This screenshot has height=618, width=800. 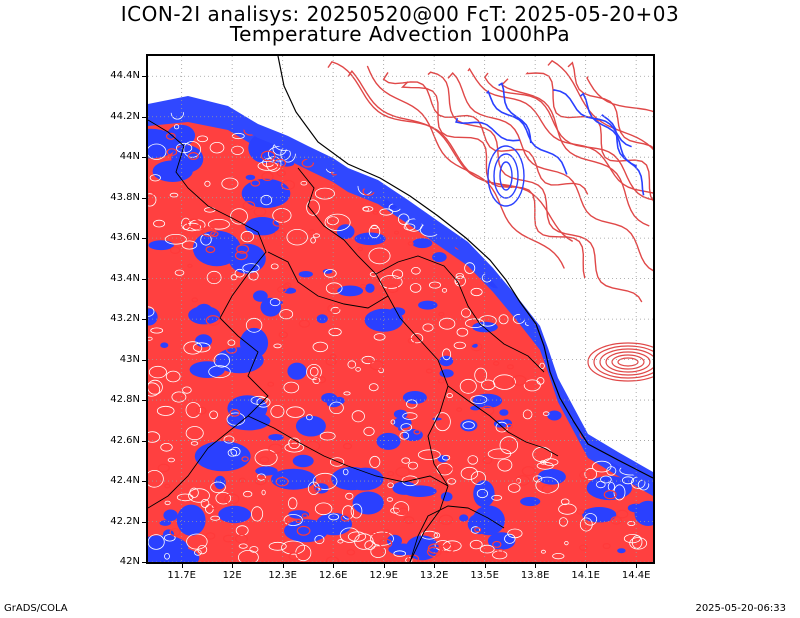 I want to click on lon-tick-label: 11.7E, so click(x=181, y=575).